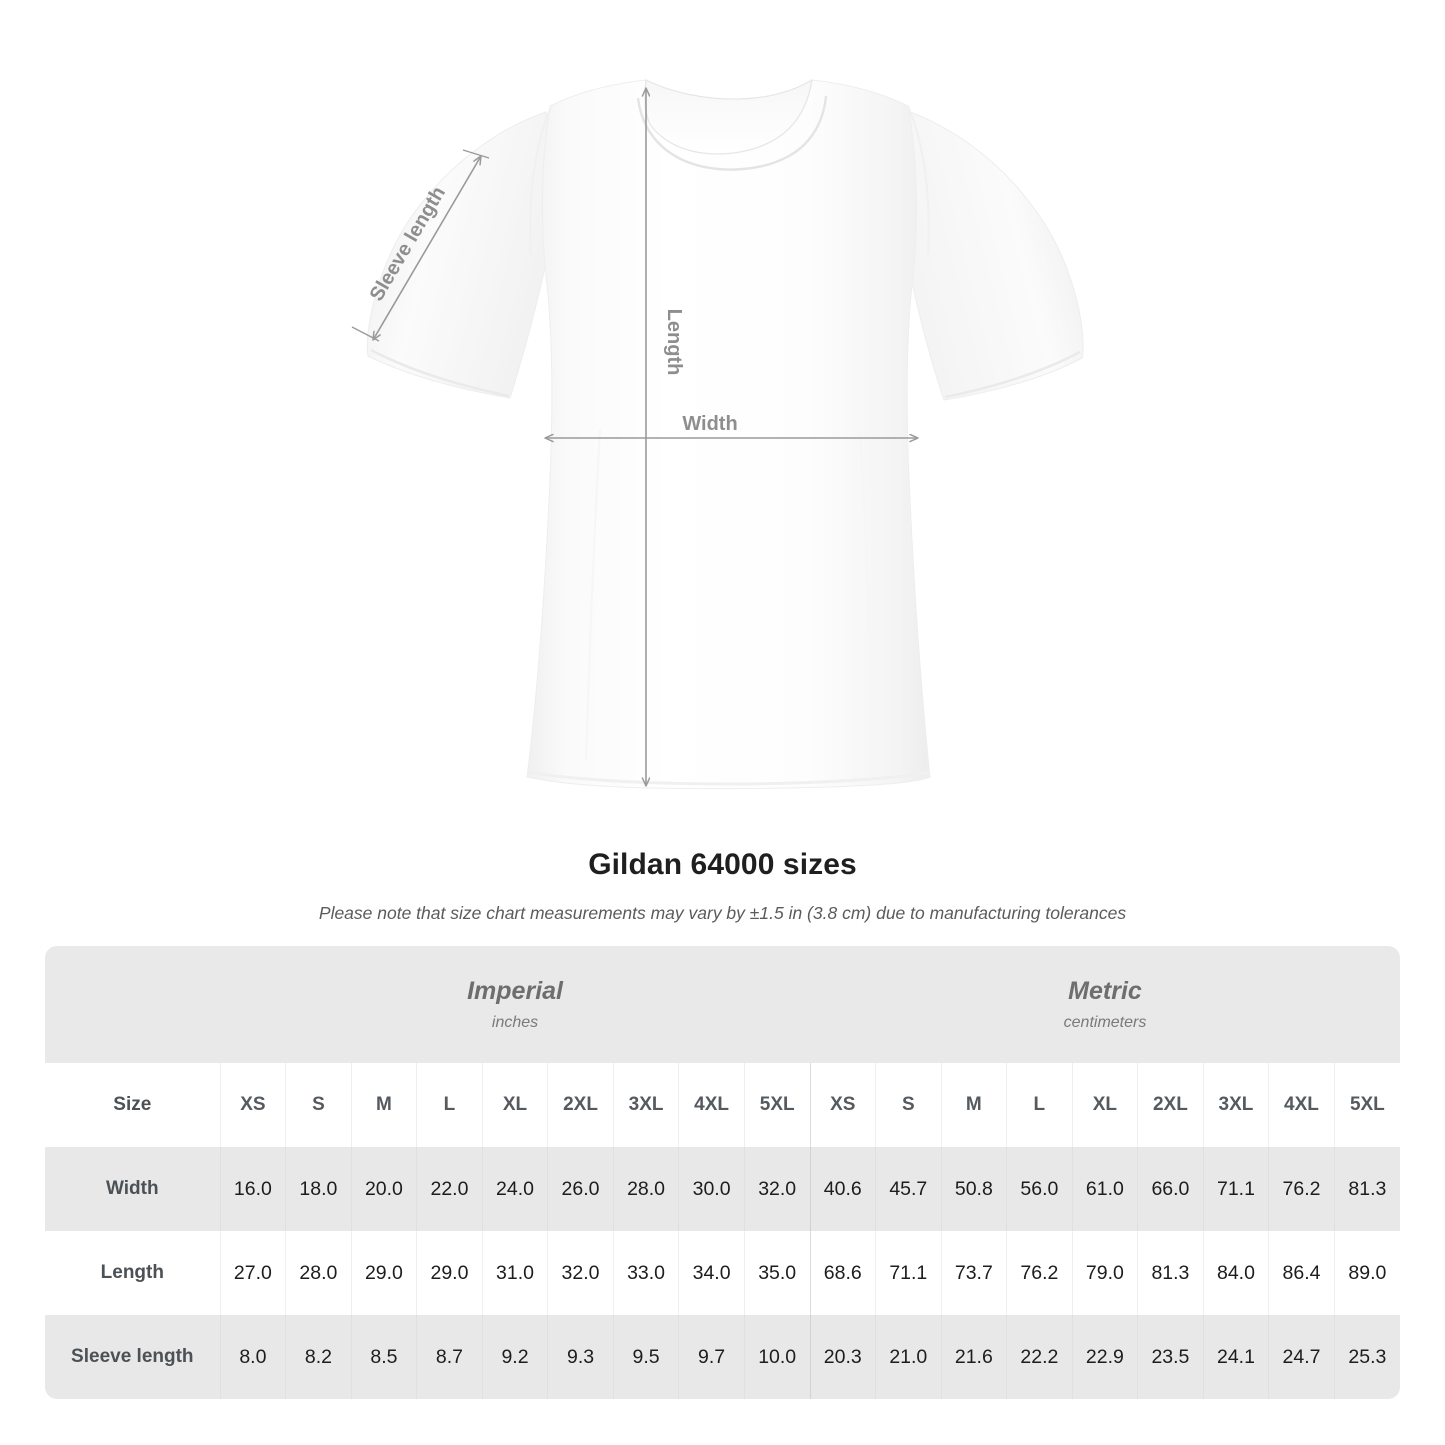  What do you see at coordinates (711, 1357) in the screenshot?
I see `cell-sleeve-imperial-4xl: 9.7` at bounding box center [711, 1357].